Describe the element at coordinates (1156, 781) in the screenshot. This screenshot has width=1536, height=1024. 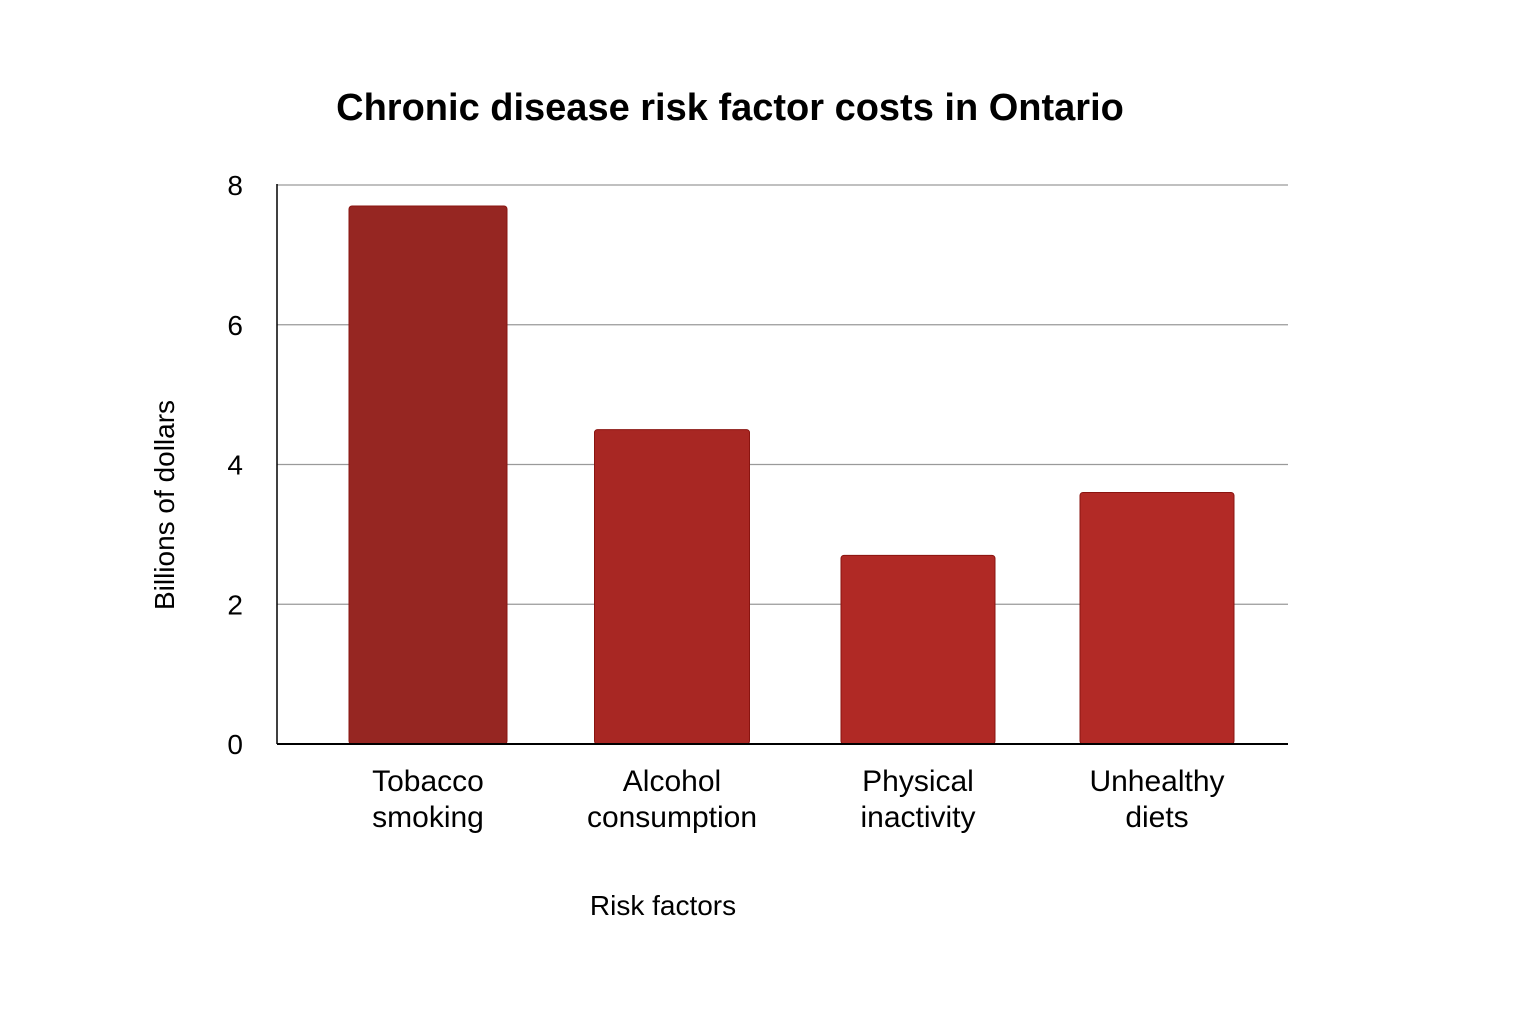
I see `x-tick-label: Unhealthy` at that location.